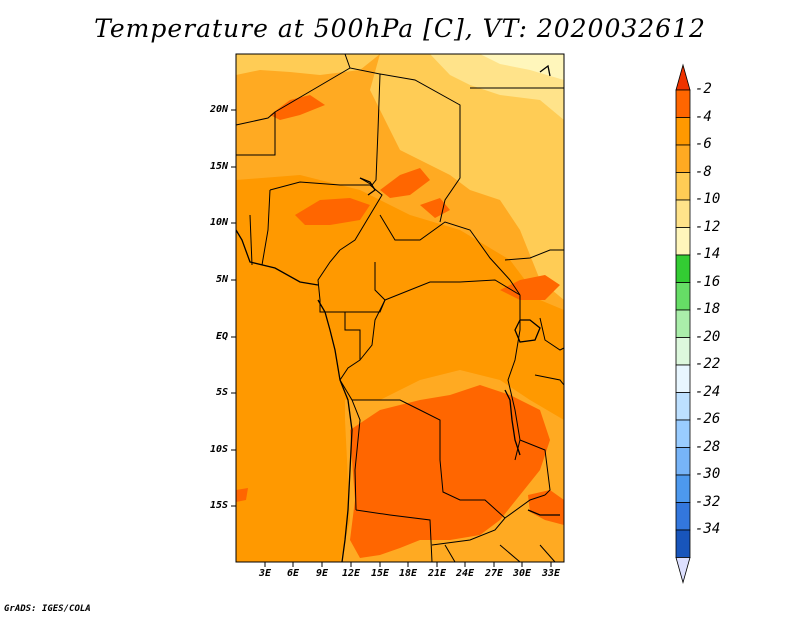 This screenshot has width=800, height=618. Describe the element at coordinates (218, 166) in the screenshot. I see `lat-label-15n: 15N` at that location.